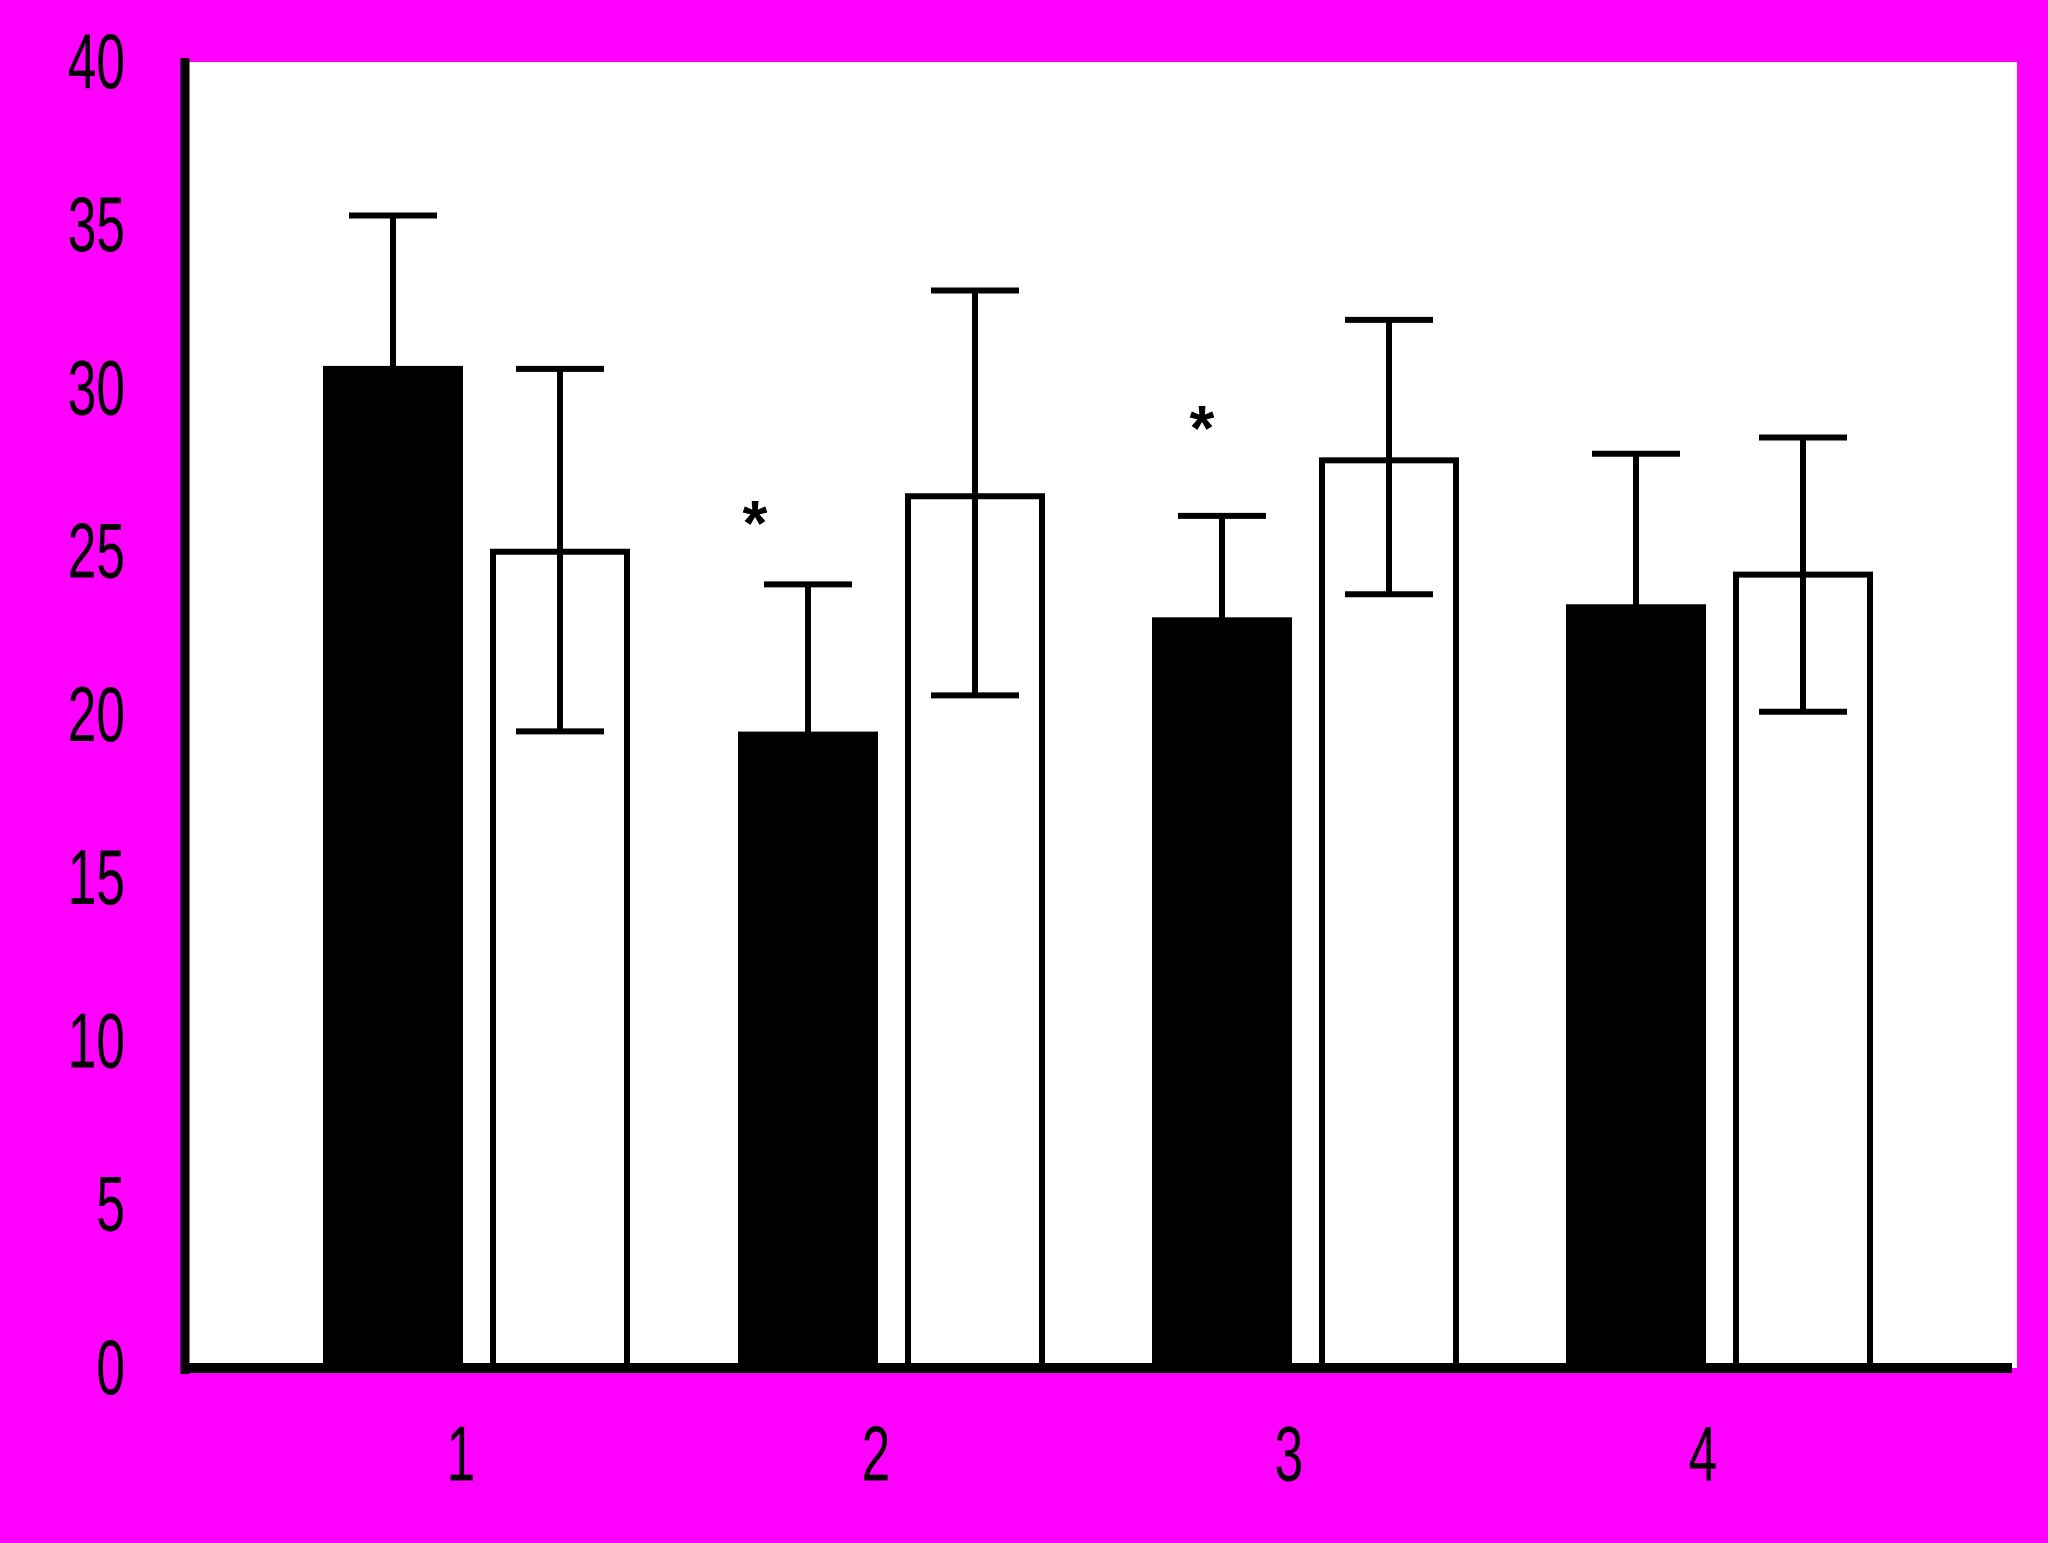 This screenshot has width=2048, height=1543. I want to click on y-tick-label-20: 20, so click(96, 713).